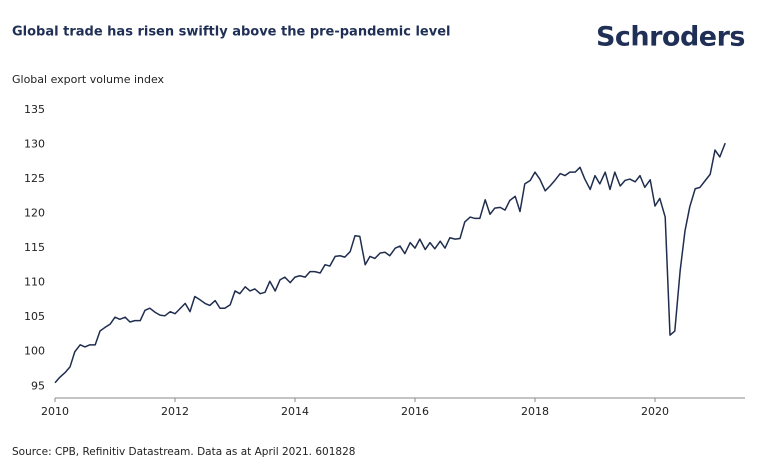  What do you see at coordinates (34, 213) in the screenshot?
I see `y-tick-label: 120` at bounding box center [34, 213].